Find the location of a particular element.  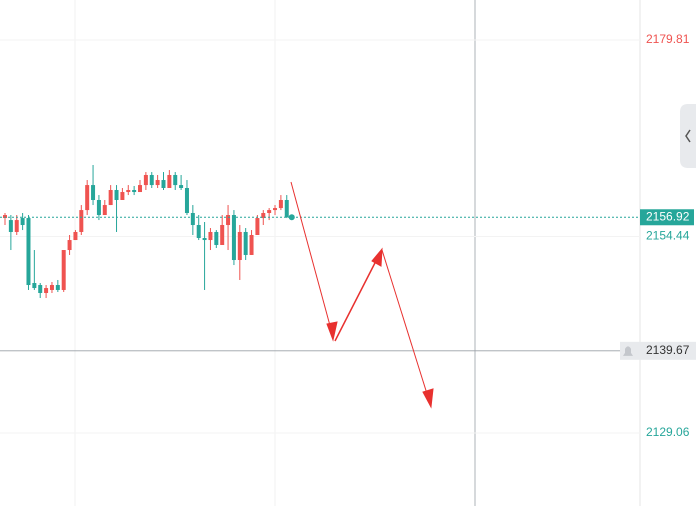

y-tick-label: 2179.81 is located at coordinates (668, 39).